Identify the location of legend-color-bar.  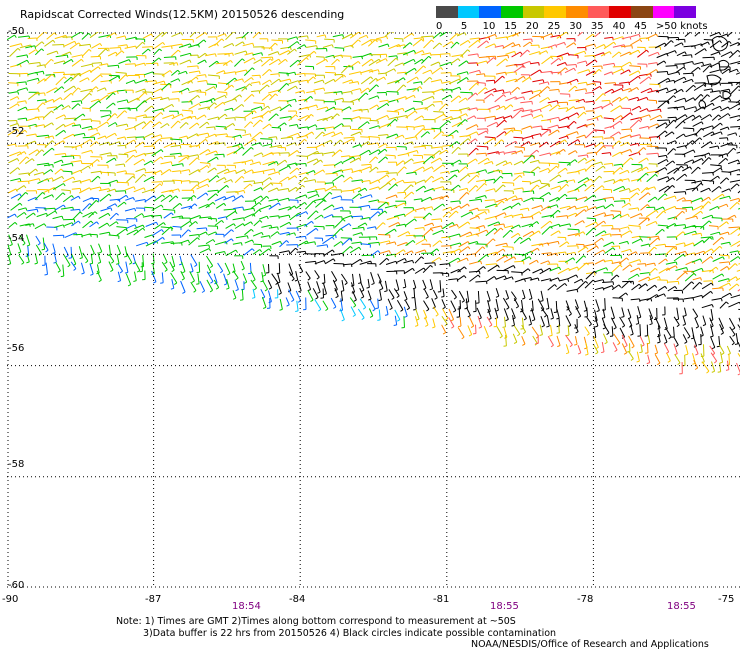
(566, 12).